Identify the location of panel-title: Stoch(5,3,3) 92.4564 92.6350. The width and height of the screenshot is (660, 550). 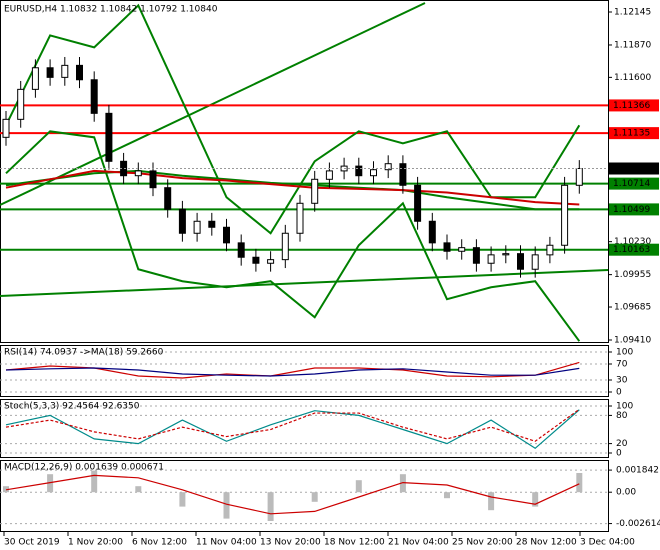
(72, 407).